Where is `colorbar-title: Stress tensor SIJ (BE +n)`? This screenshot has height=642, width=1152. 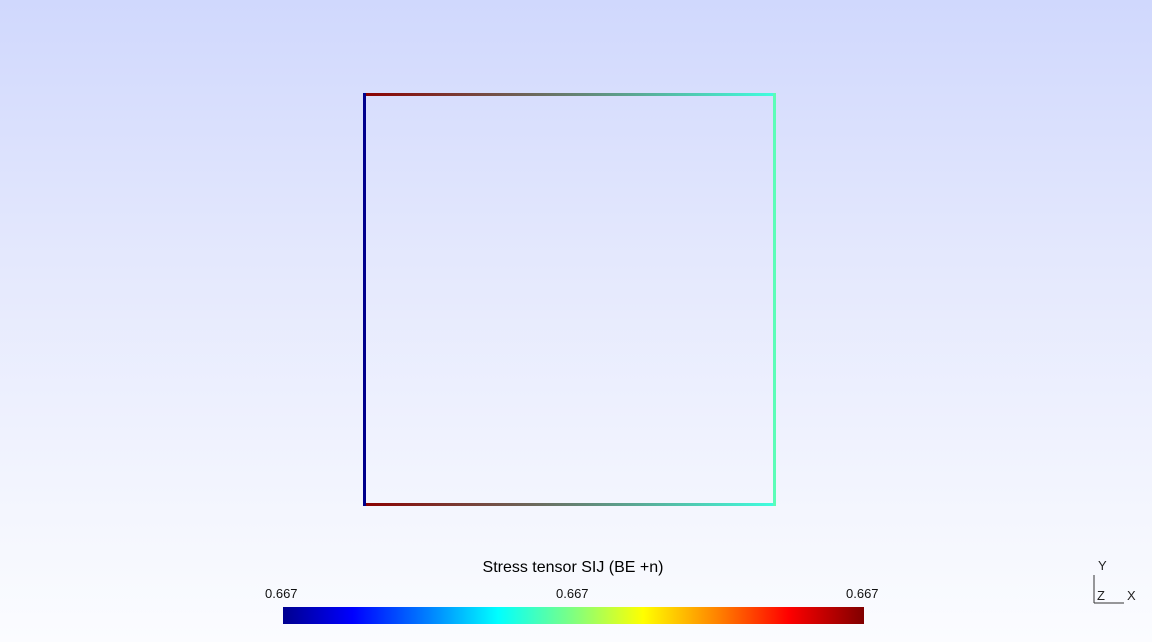 colorbar-title: Stress tensor SIJ (BE +n) is located at coordinates (573, 567).